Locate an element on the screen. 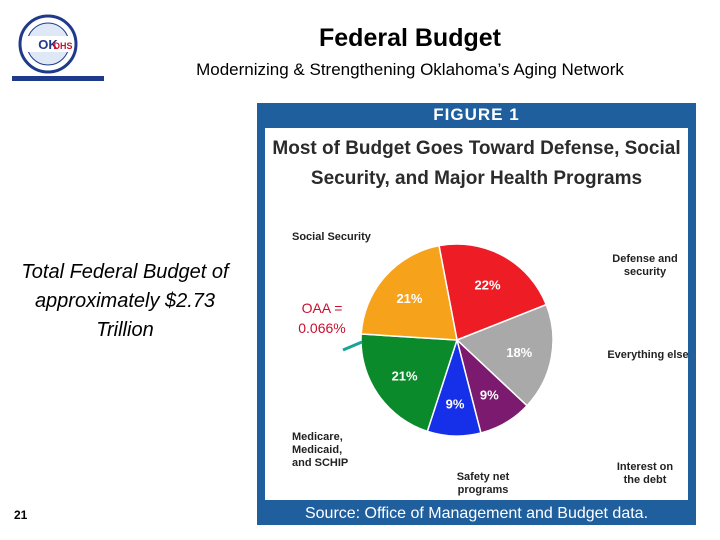 Image resolution: width=720 pixels, height=540 pixels. page-number: 21 is located at coordinates (21, 515).